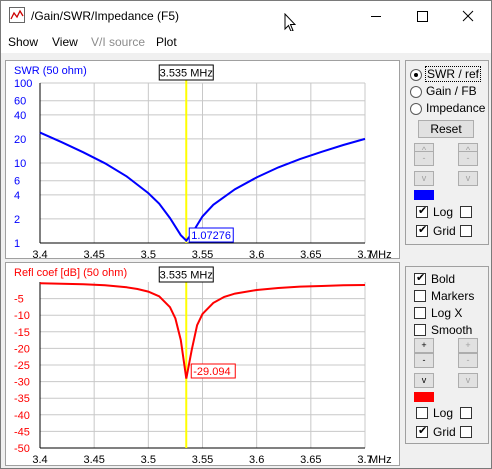  What do you see at coordinates (447, 313) in the screenshot?
I see `logx-label: Log X` at bounding box center [447, 313].